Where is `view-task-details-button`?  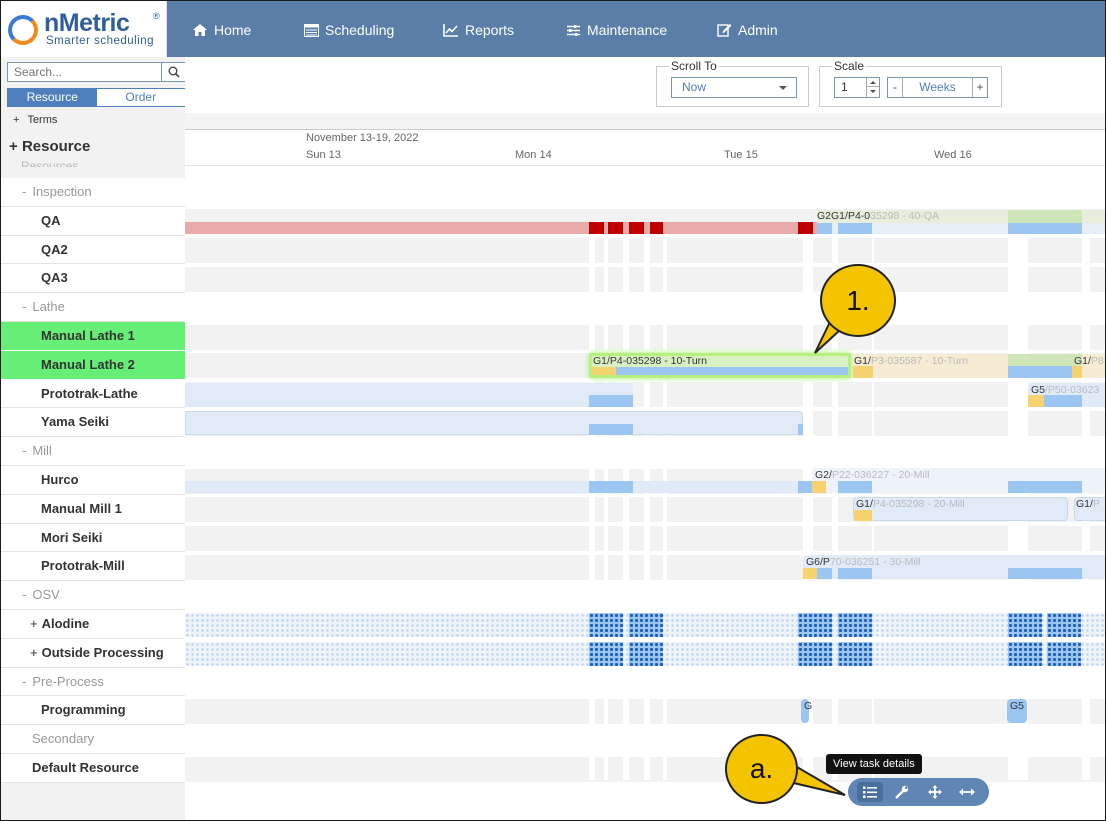 view-task-details-button is located at coordinates (870, 792).